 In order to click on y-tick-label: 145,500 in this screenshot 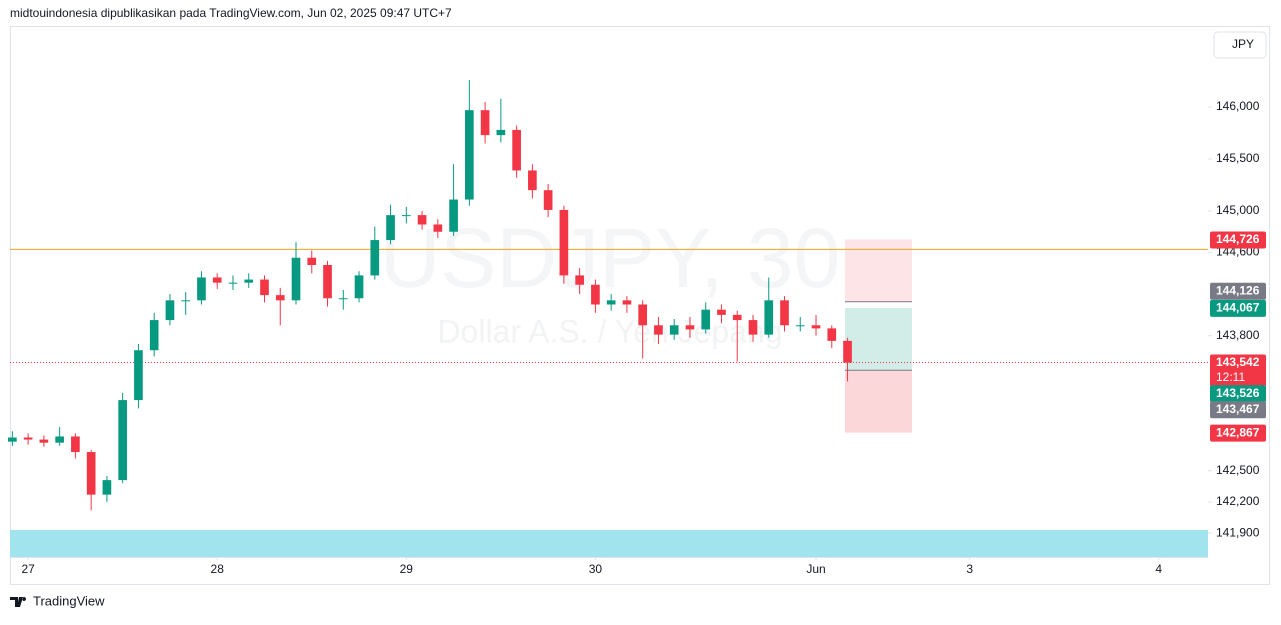, I will do `click(1238, 158)`.